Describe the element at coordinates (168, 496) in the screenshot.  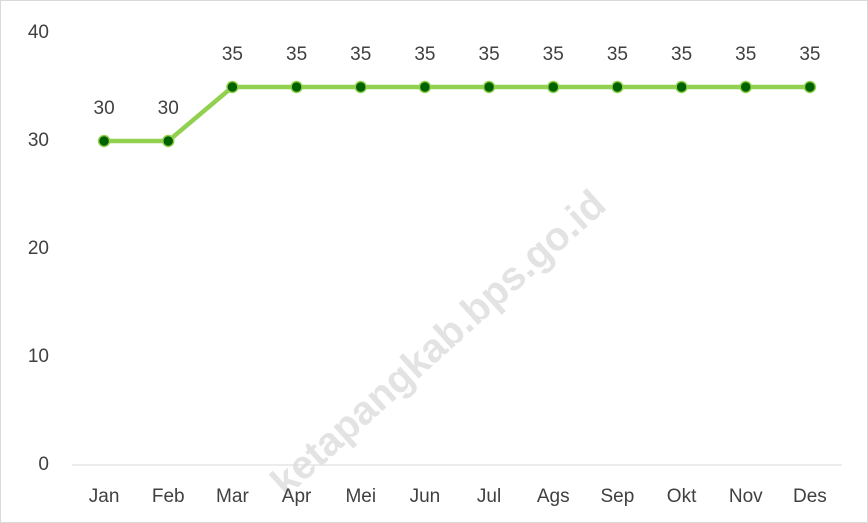
I see `x-tick-label: Feb` at that location.